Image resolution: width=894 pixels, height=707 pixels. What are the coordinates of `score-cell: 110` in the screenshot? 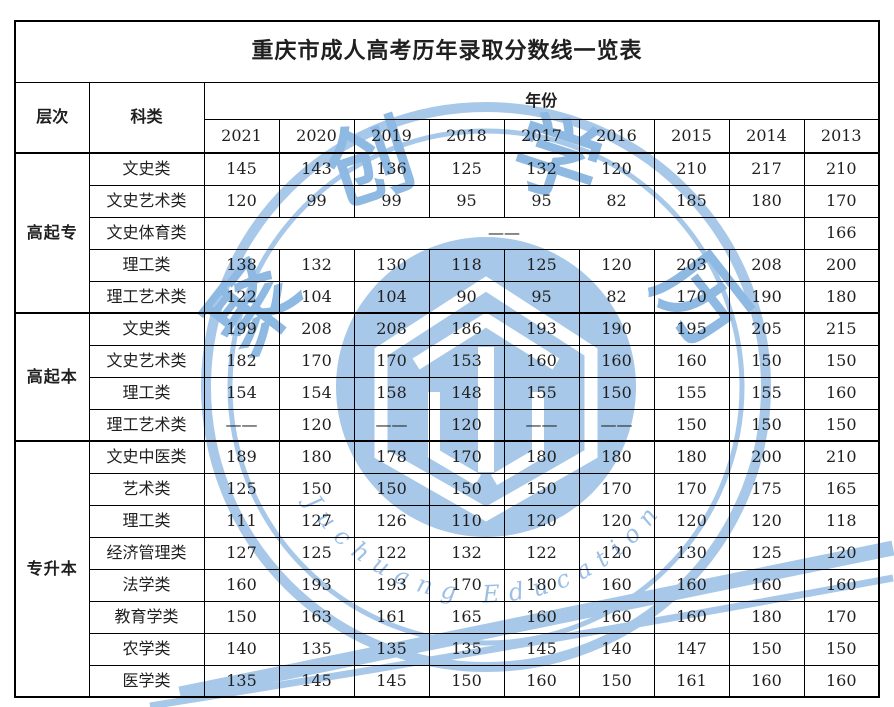 It's located at (466, 521).